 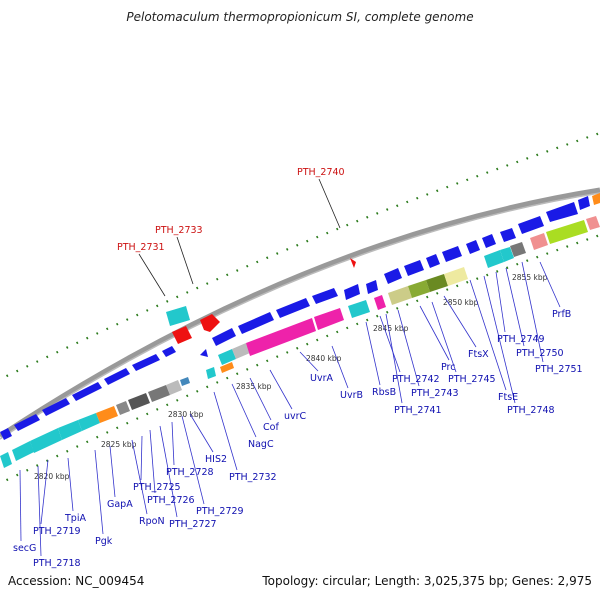 I want to click on gene-label: Prc, so click(x=448, y=367).